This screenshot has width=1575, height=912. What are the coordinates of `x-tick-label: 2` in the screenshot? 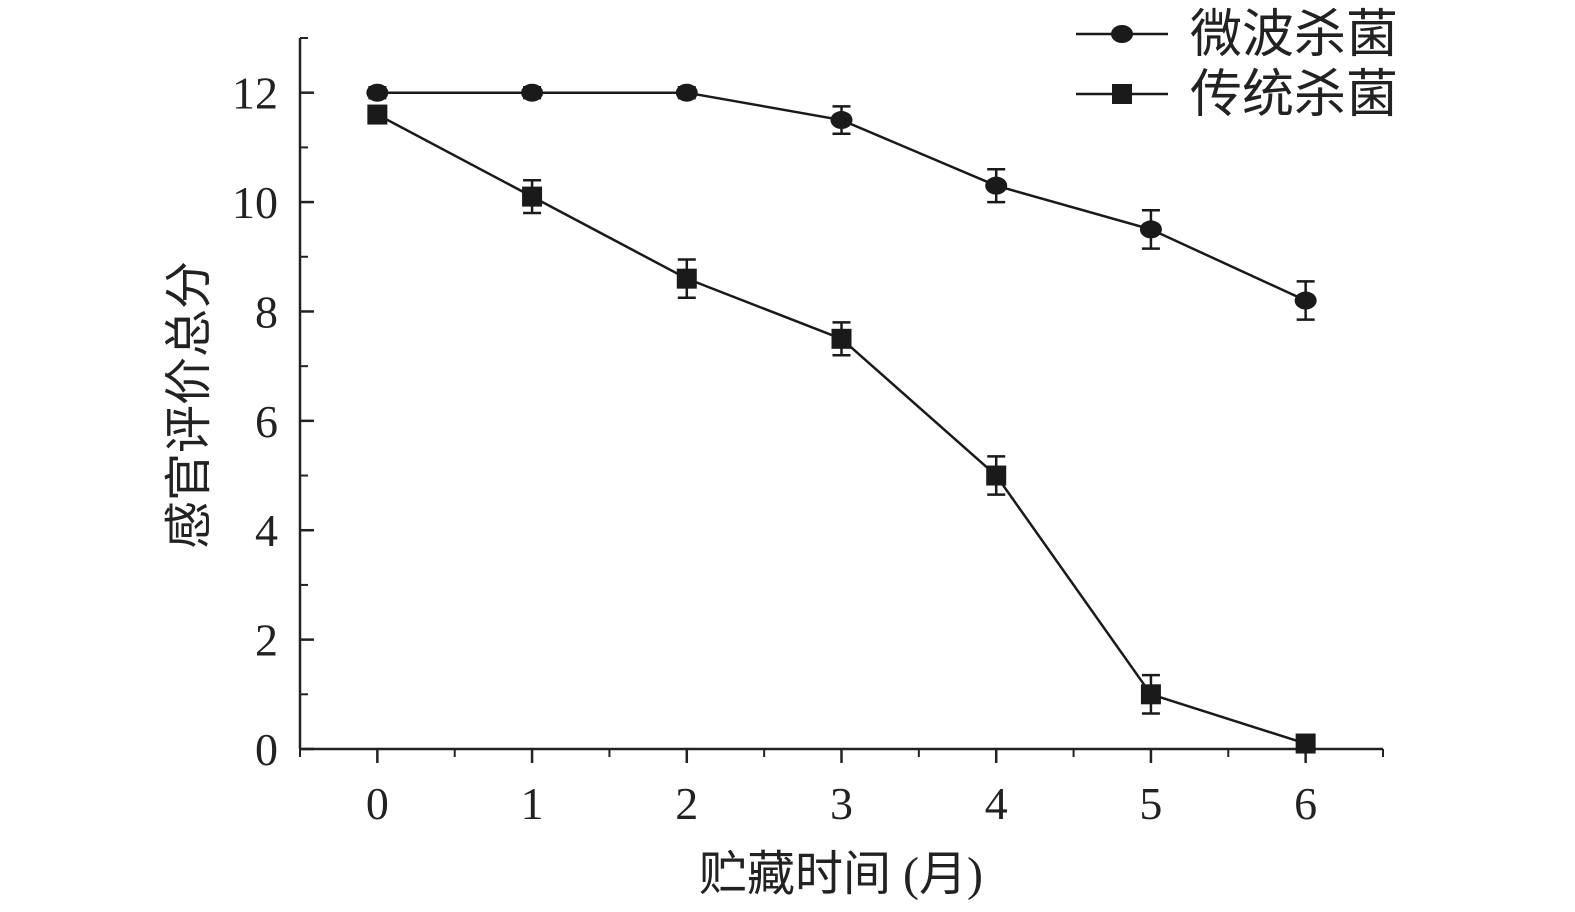 It's located at (686, 803).